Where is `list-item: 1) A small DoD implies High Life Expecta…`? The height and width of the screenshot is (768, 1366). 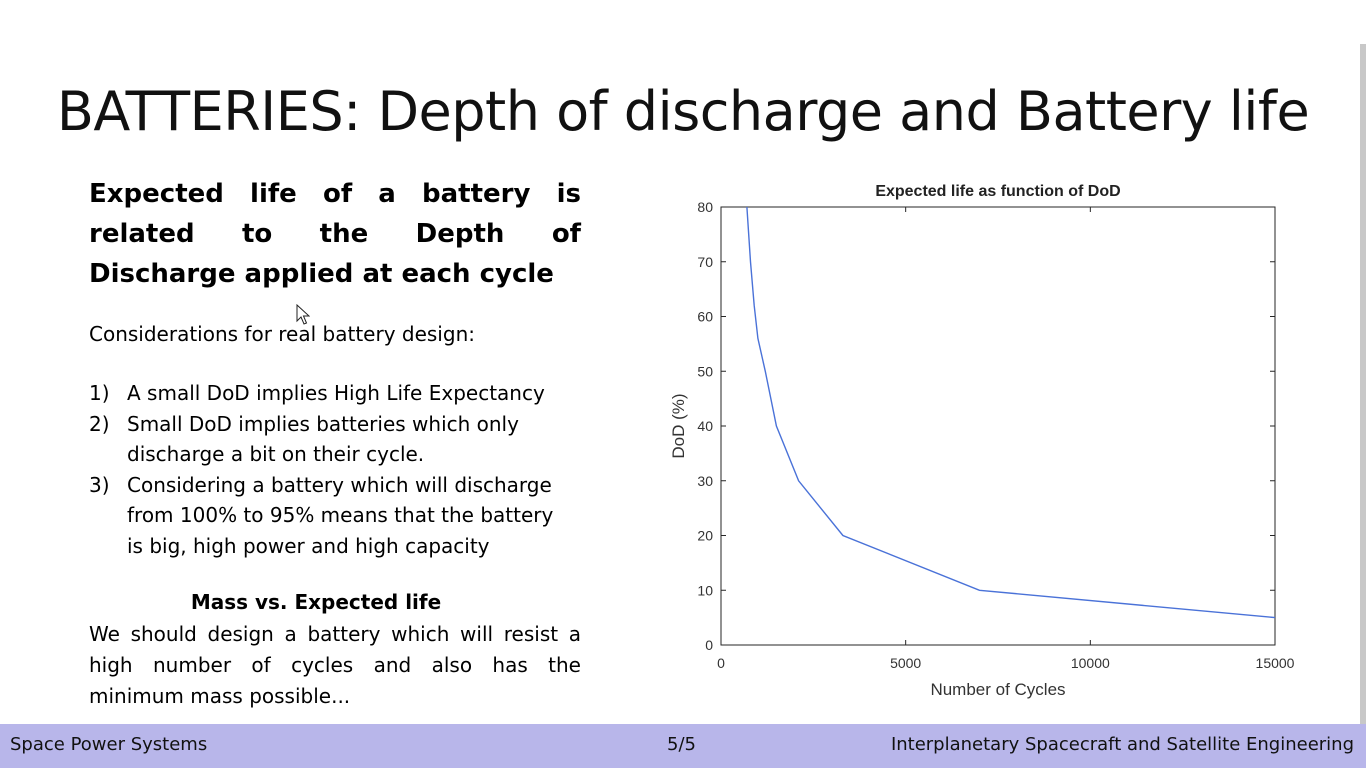
list-item: 1) A small DoD implies High Life Expecta… is located at coordinates (328, 393).